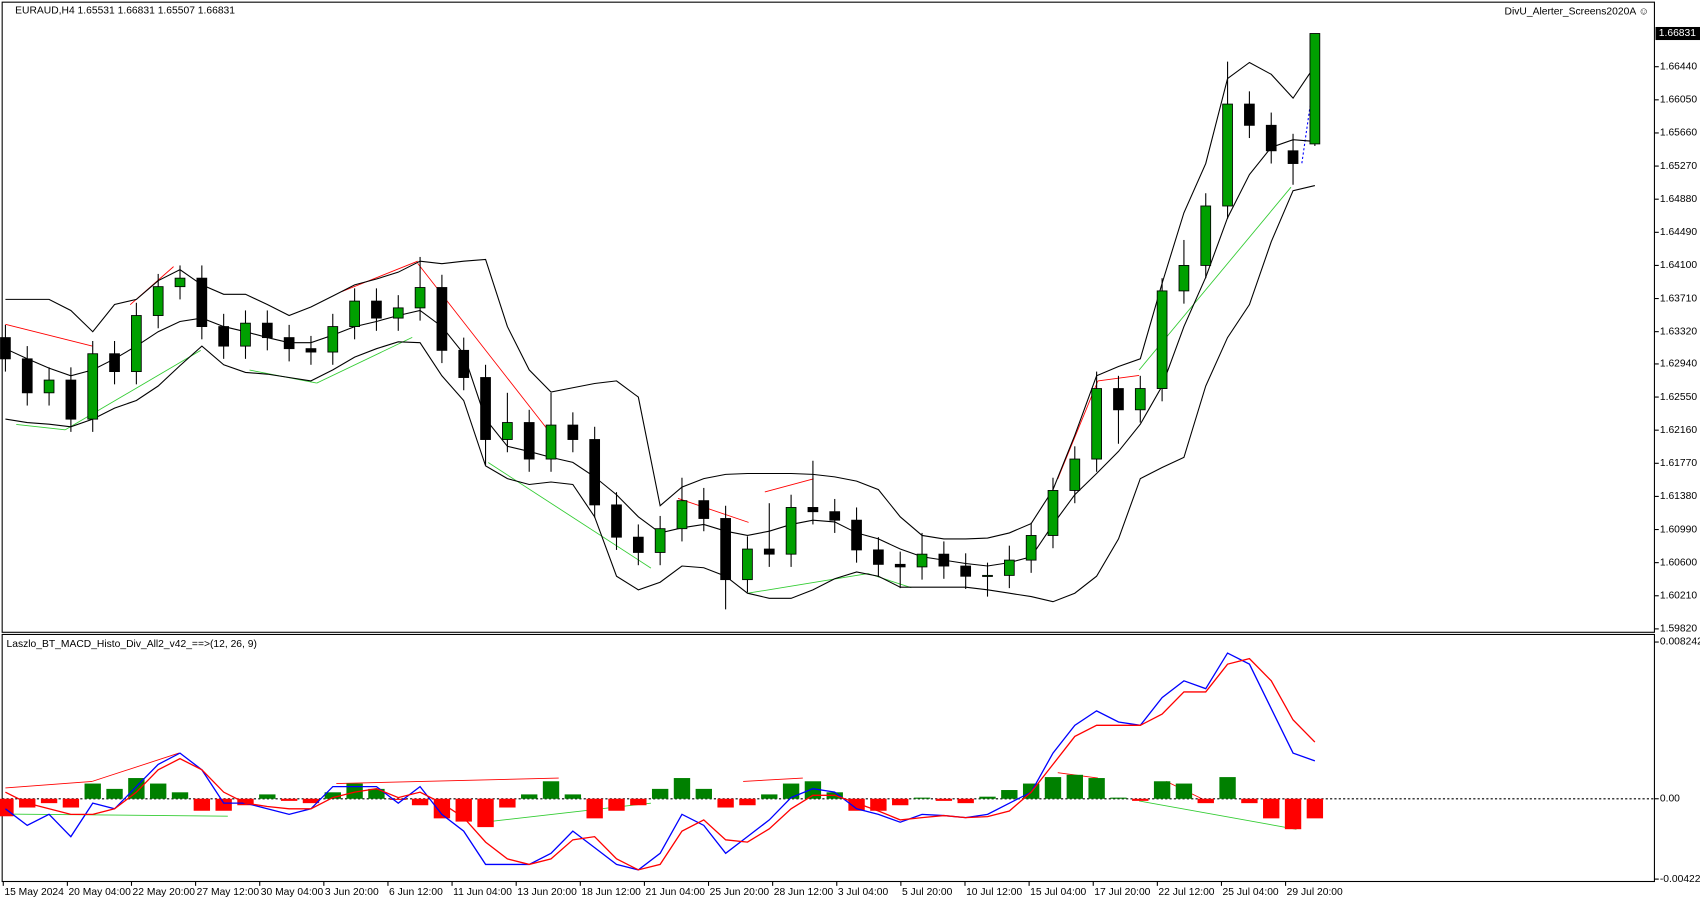  I want to click on y-tick-label: 1.60600, so click(1678, 562).